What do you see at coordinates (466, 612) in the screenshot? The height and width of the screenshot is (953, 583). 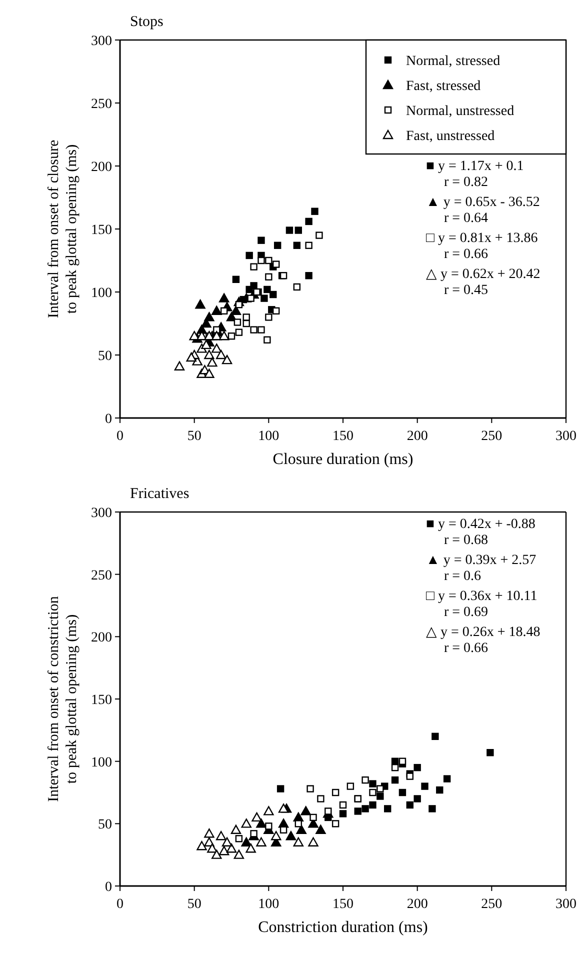 I see `text: r = 0.69` at bounding box center [466, 612].